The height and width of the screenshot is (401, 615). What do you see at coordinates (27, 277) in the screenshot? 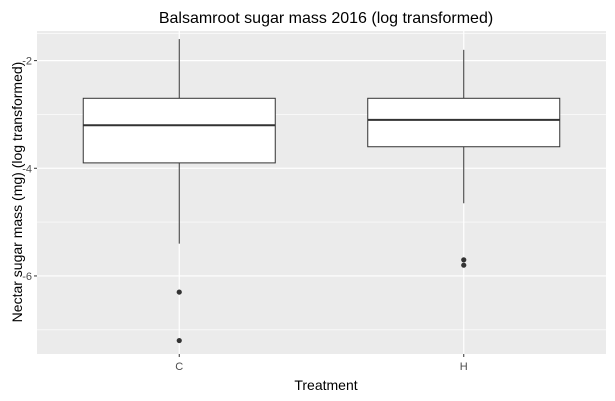
I see `y-tick-label-2: -6` at bounding box center [27, 277].